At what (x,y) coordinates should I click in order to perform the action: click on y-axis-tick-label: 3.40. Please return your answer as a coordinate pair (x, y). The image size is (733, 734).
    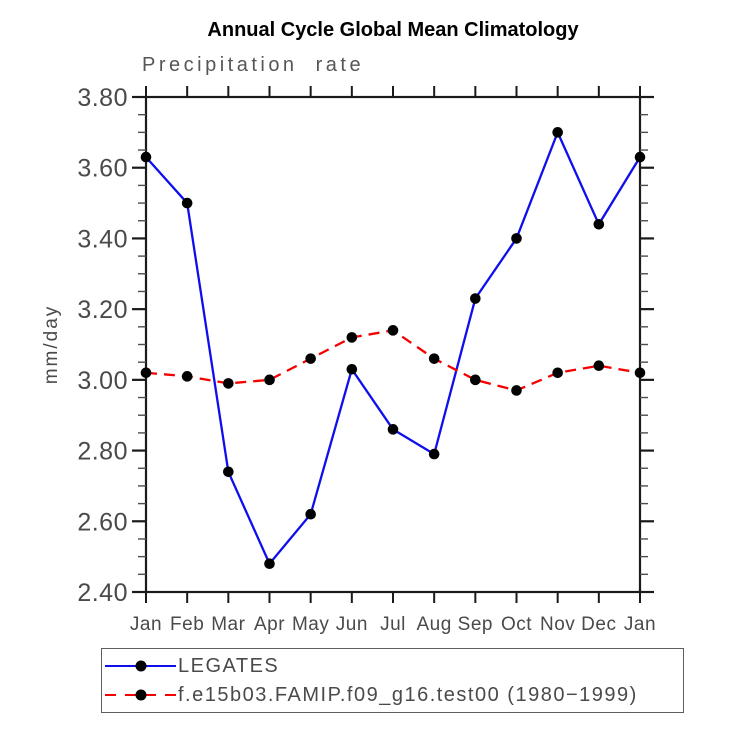
    Looking at the image, I should click on (102, 239).